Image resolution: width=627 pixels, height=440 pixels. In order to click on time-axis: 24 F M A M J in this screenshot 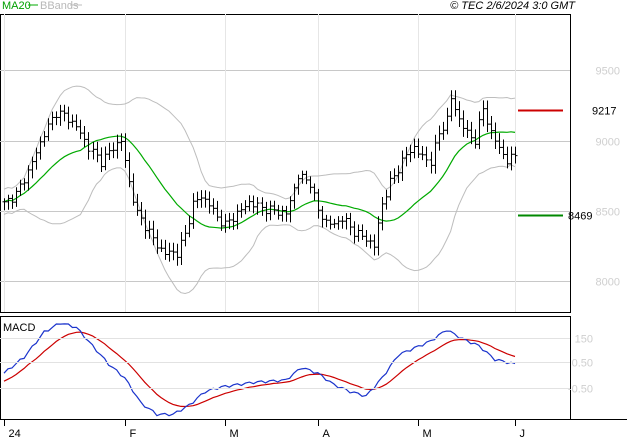, I will do `click(265, 429)`.